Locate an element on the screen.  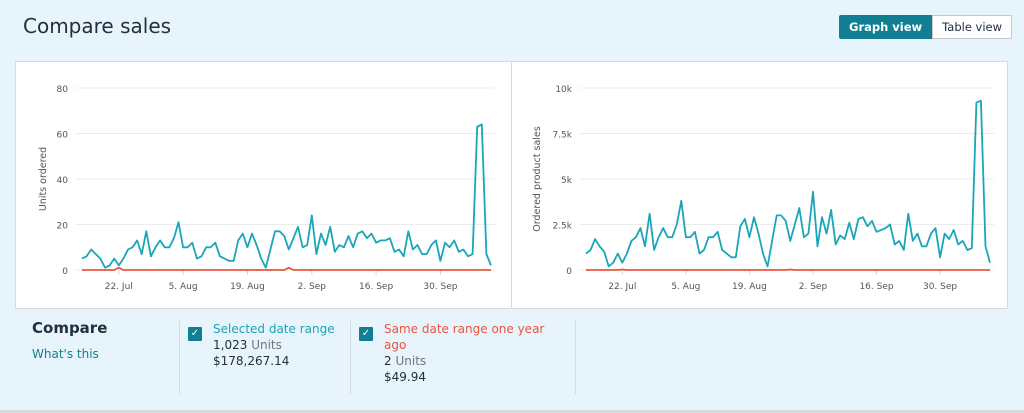
y-axis-label: Units ordered is located at coordinates (43, 179).